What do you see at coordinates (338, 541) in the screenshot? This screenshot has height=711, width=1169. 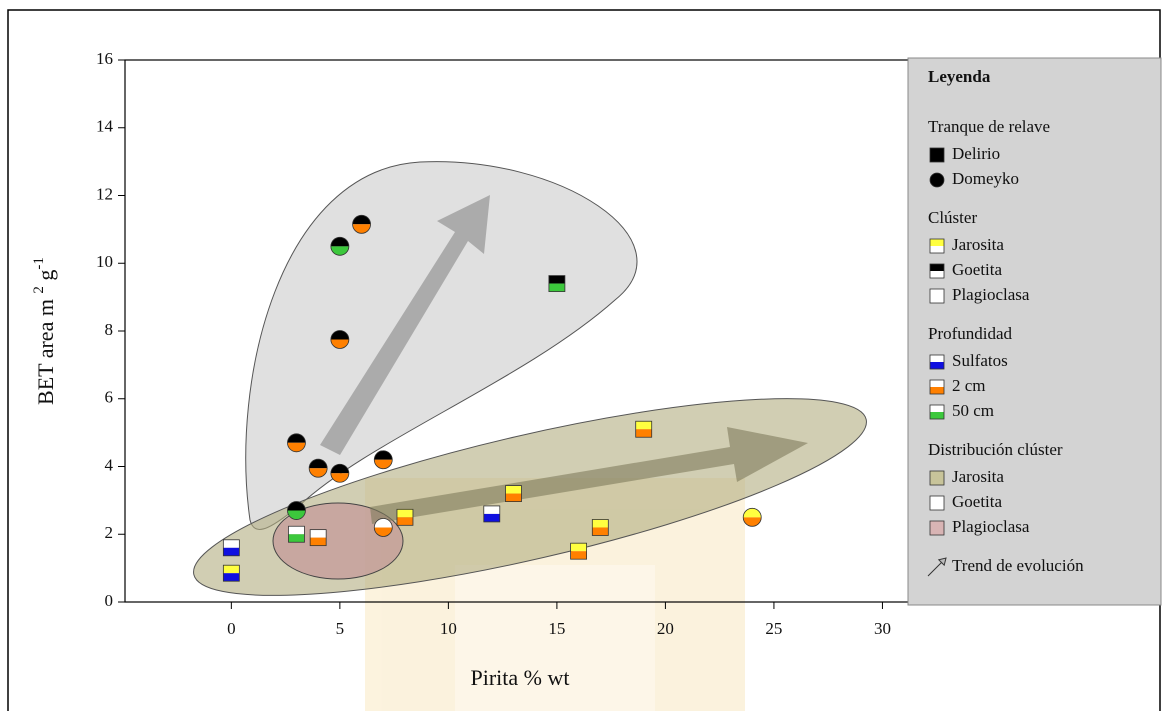 I see `plagioclasa-region` at bounding box center [338, 541].